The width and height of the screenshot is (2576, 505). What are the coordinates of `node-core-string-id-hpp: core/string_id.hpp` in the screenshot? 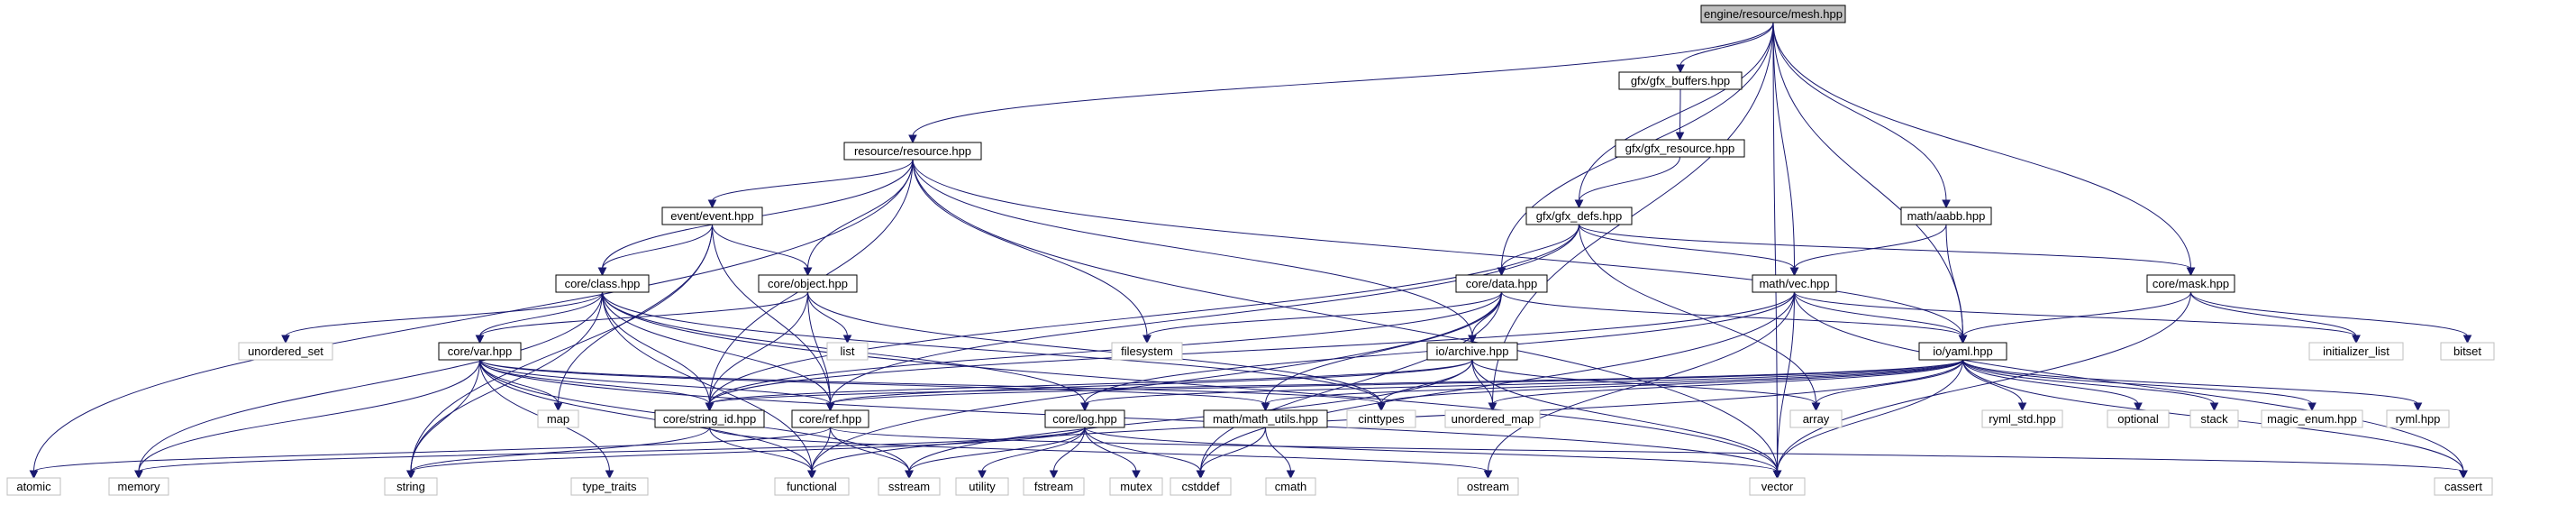 It's located at (709, 418).